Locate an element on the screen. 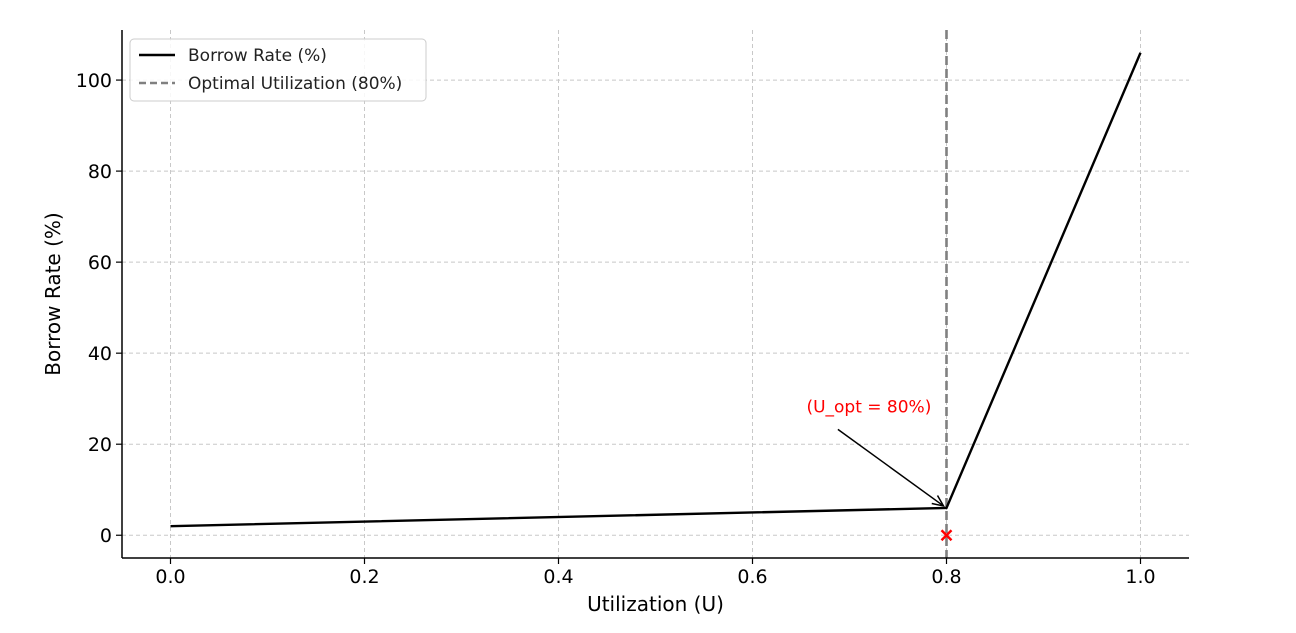  y-tick-label: 0 is located at coordinates (106, 536).